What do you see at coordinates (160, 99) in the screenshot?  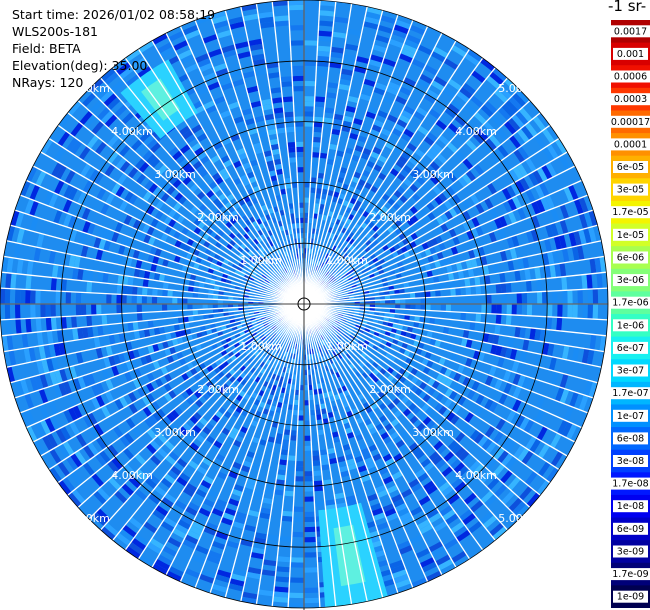 I see `return-feature-core` at bounding box center [160, 99].